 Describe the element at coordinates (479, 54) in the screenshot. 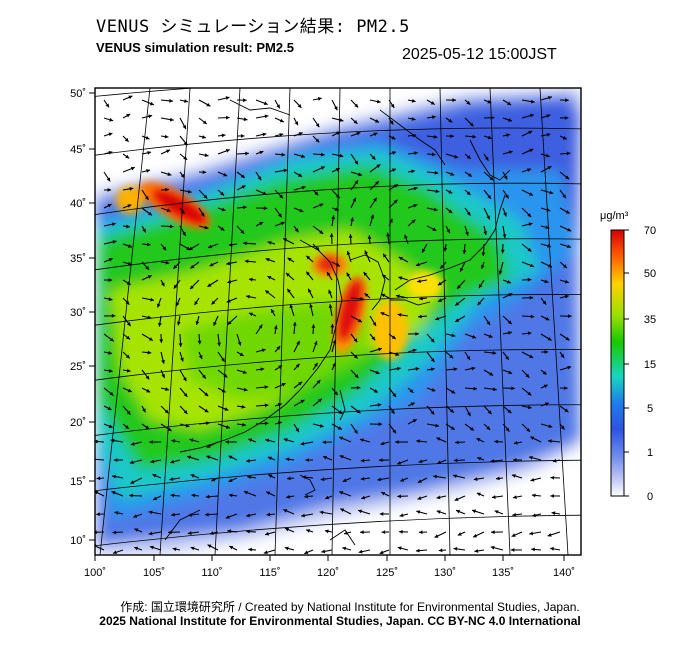

I see `forecast-timestamp: 2025-05-12 15:00JST` at that location.